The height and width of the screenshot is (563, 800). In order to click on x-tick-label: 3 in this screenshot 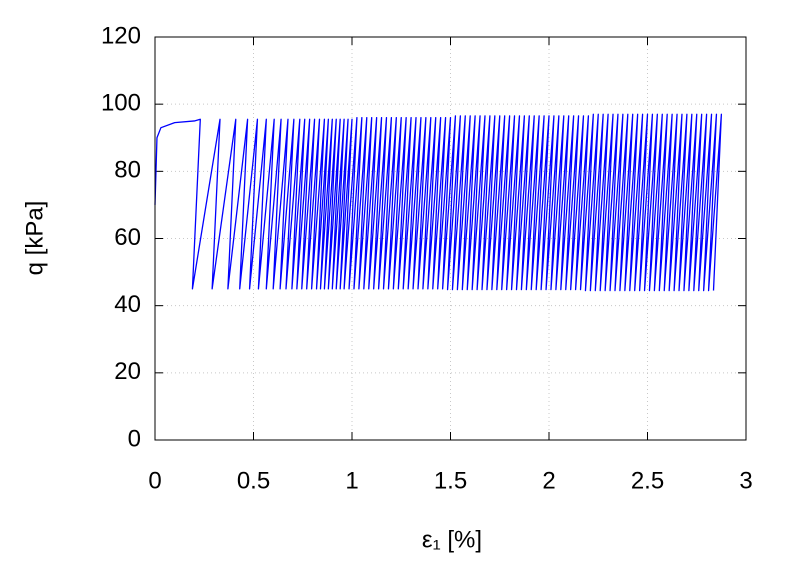, I will do `click(745, 480)`.